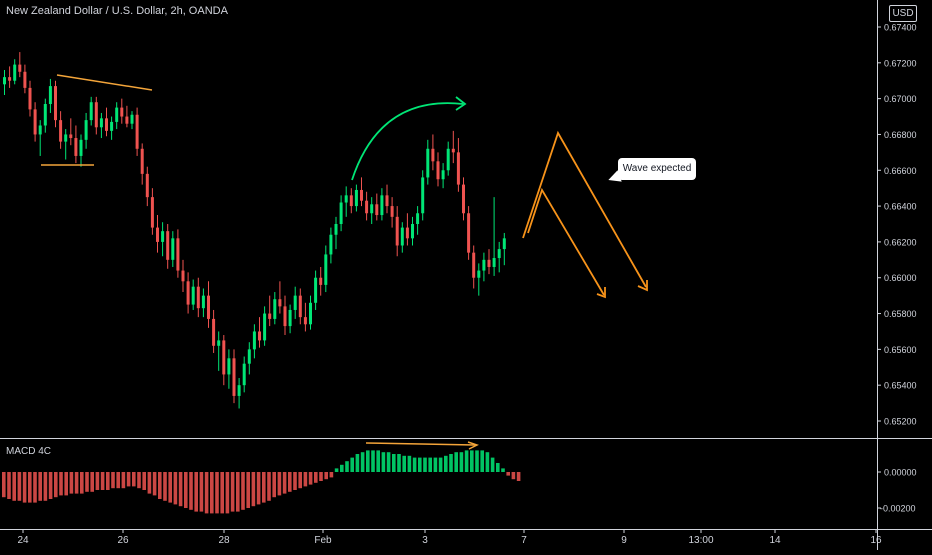 This screenshot has width=932, height=555. What do you see at coordinates (657, 169) in the screenshot?
I see `wave-callout: Wave expected` at bounding box center [657, 169].